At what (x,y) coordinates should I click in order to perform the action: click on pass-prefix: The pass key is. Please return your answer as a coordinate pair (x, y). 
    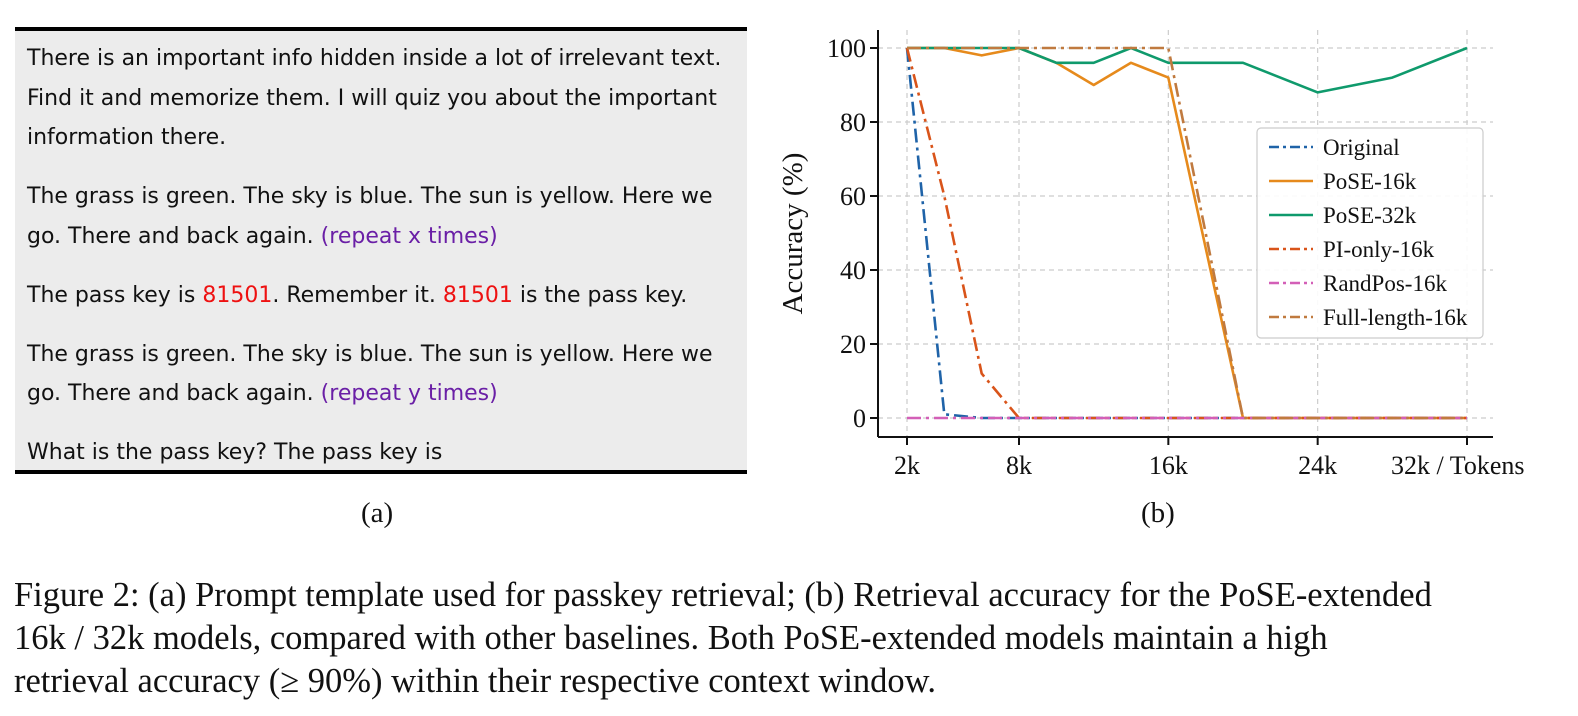
    Looking at the image, I should click on (115, 295).